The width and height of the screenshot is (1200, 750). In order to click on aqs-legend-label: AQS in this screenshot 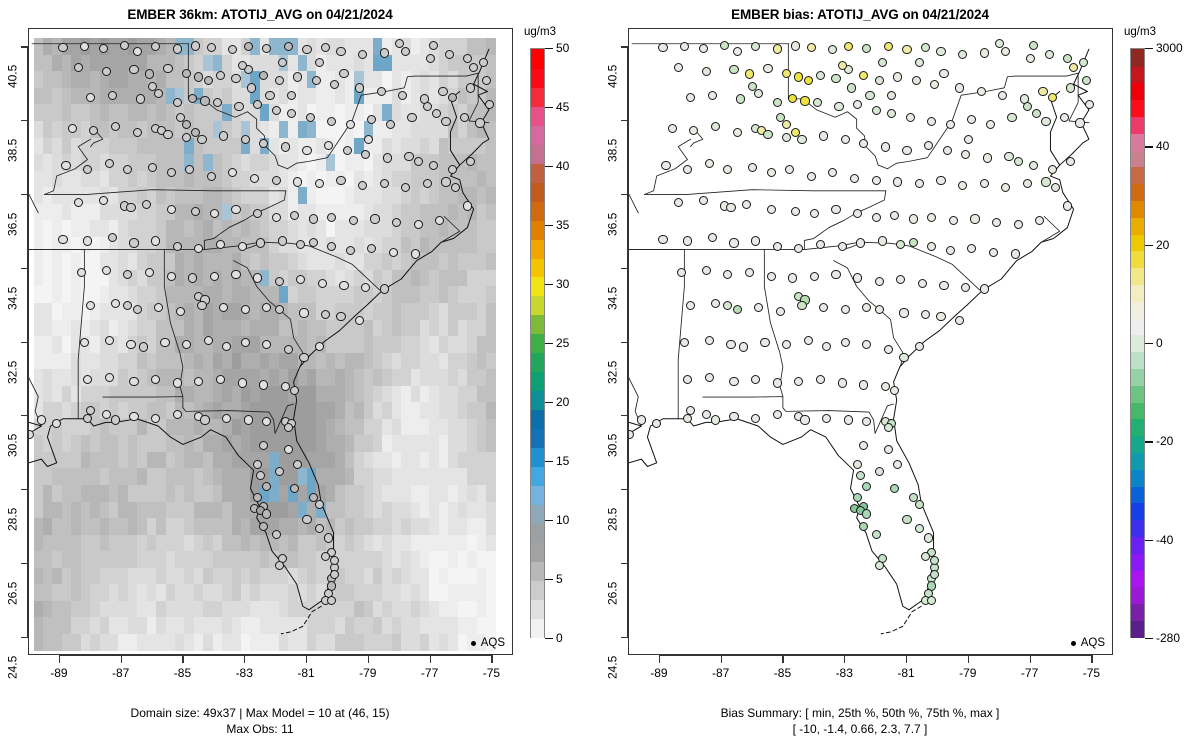, I will do `click(1092, 643)`.